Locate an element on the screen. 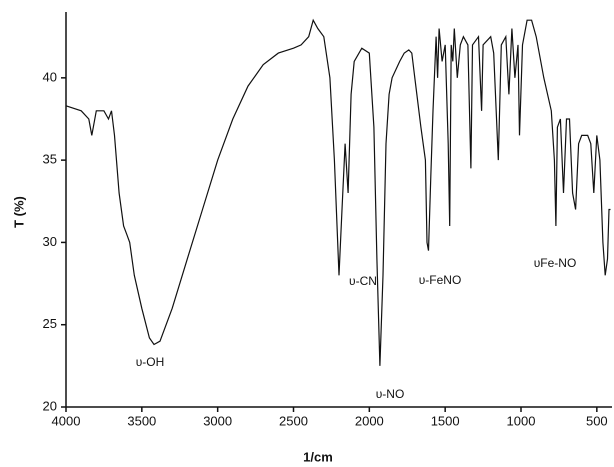  x-tick-label: 500 is located at coordinates (597, 420).